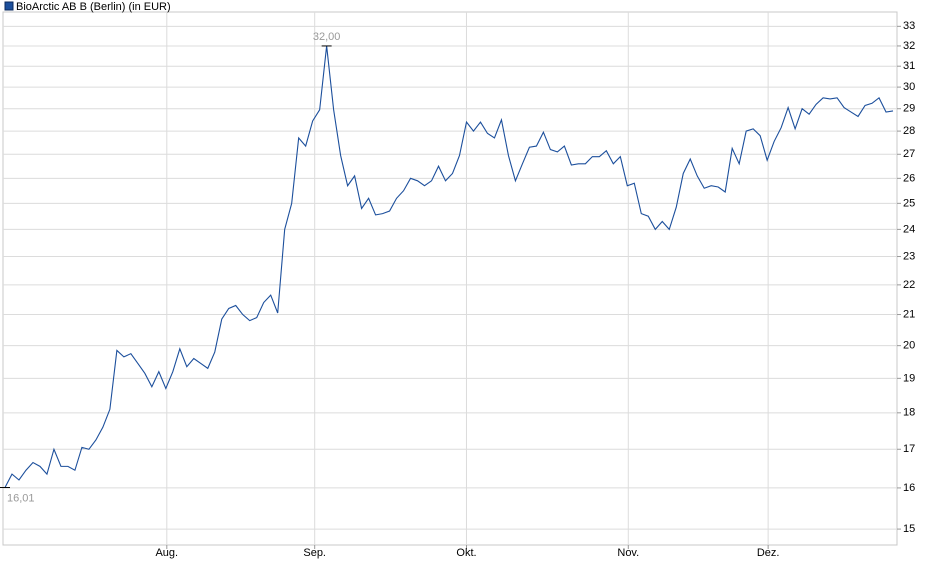  I want to click on y-tick-label: 18, so click(909, 413).